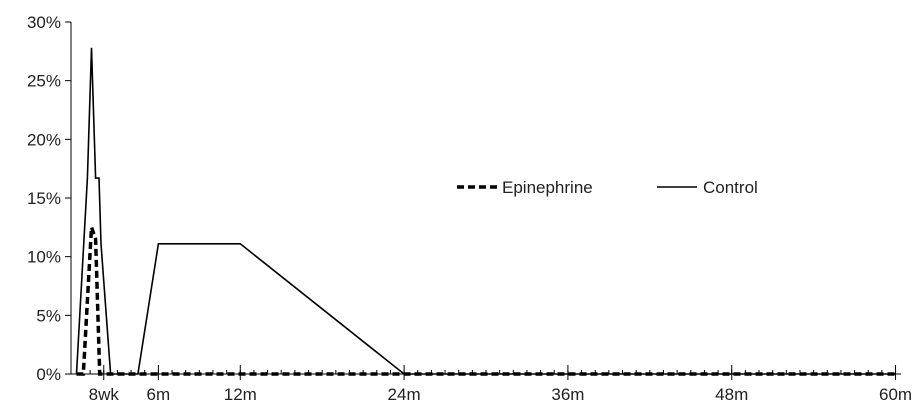 This screenshot has height=409, width=915. I want to click on y-tick-label: 25%, so click(44, 81).